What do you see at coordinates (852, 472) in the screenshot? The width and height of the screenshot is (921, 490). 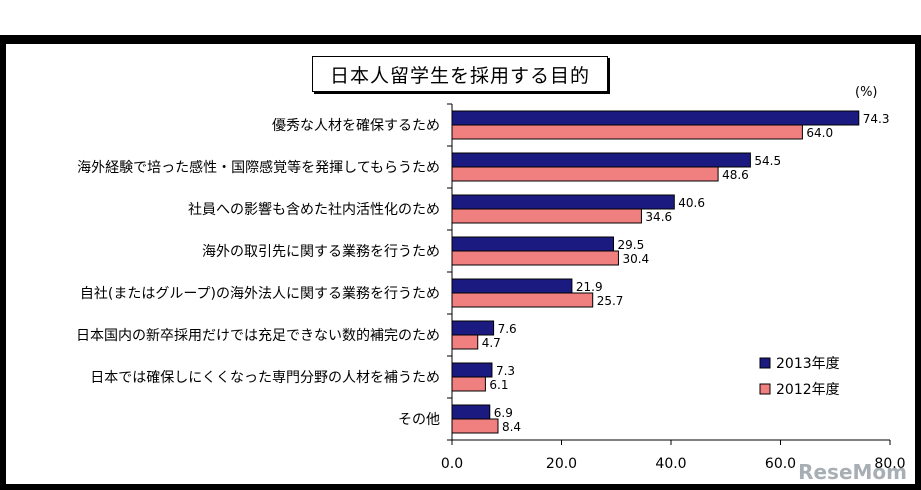 I see `watermark-logo: ReseMom` at bounding box center [852, 472].